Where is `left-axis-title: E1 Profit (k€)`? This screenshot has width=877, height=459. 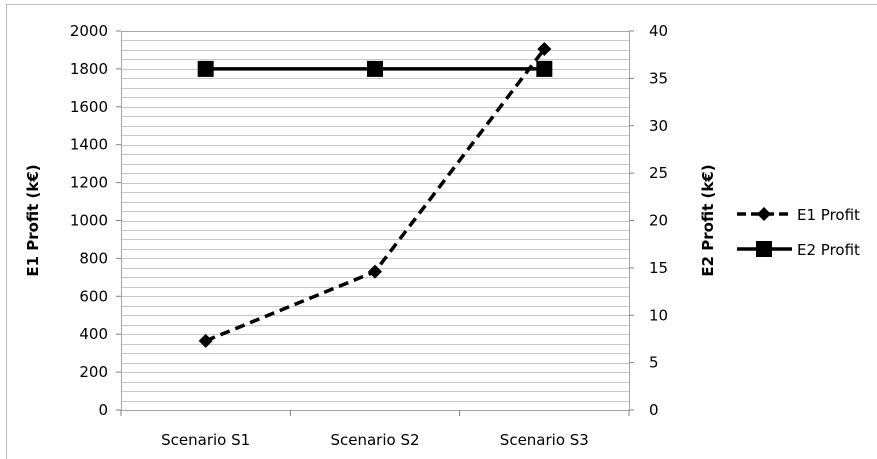
left-axis-title: E1 Profit (k€) is located at coordinates (33, 220).